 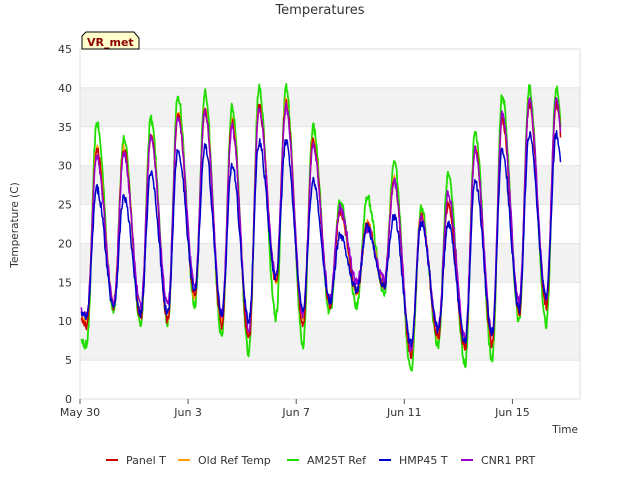 I want to click on y-tick-label: 40, so click(x=65, y=88).